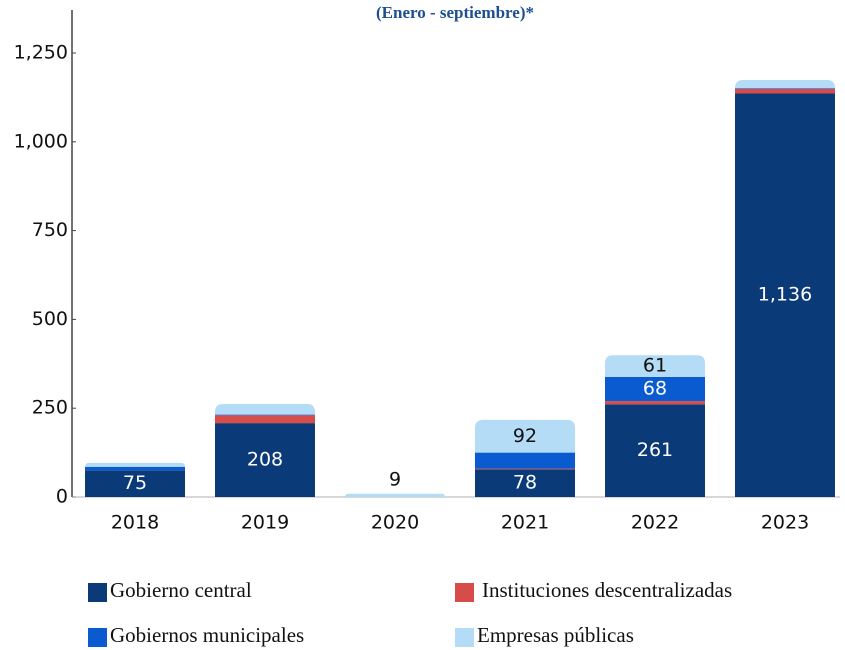  What do you see at coordinates (655, 523) in the screenshot?
I see `x-tick-label: 2022` at bounding box center [655, 523].